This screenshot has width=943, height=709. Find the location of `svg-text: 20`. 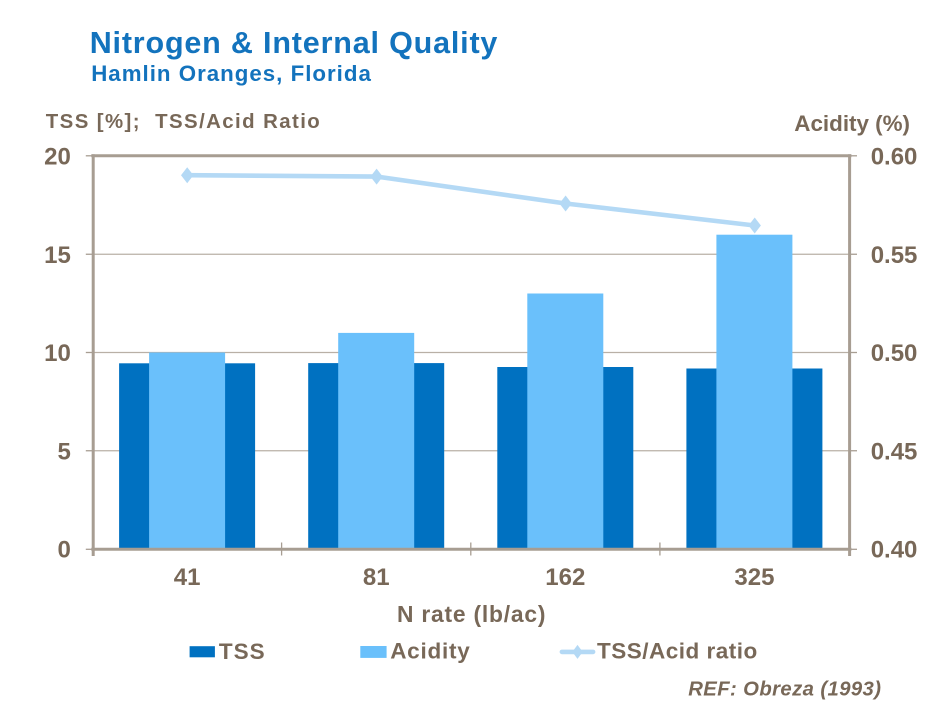

svg-text: 20 is located at coordinates (57, 157).